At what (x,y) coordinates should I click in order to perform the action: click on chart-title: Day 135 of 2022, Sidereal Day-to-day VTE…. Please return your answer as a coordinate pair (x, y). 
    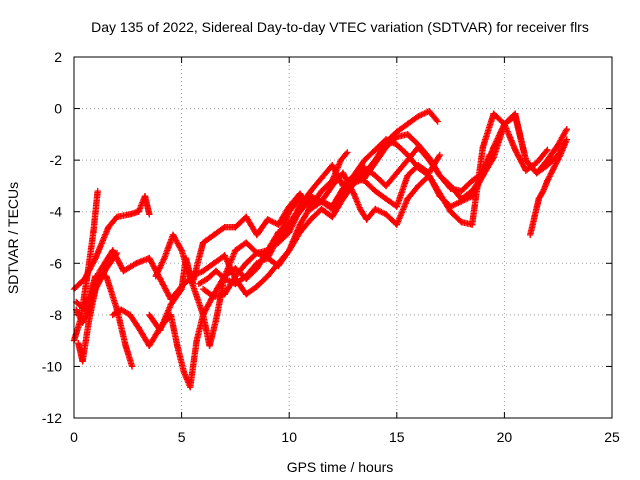
    Looking at the image, I should click on (340, 27).